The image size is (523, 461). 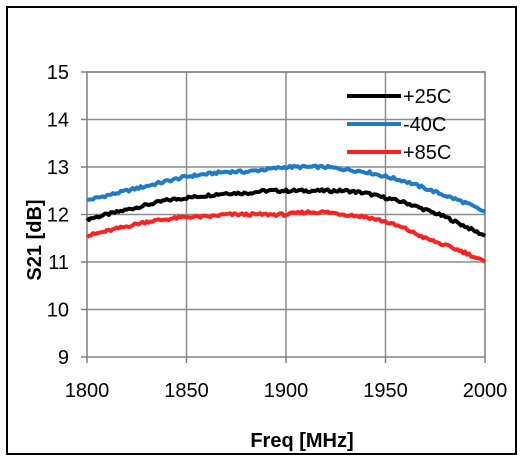 I want to click on y-tick-label: 14, so click(x=58, y=121).